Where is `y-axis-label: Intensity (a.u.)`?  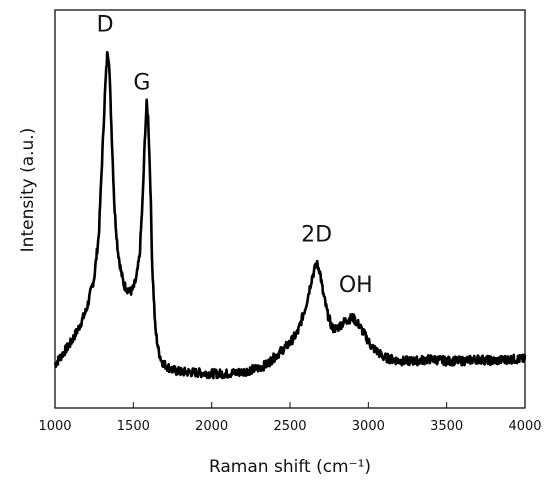
y-axis-label: Intensity (a.u.) is located at coordinates (28, 190).